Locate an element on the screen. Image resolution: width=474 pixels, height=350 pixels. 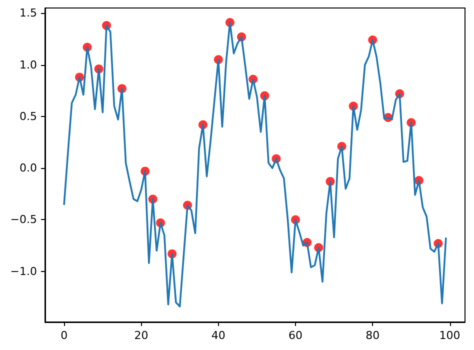
x-tick-label: 40 is located at coordinates (218, 335).